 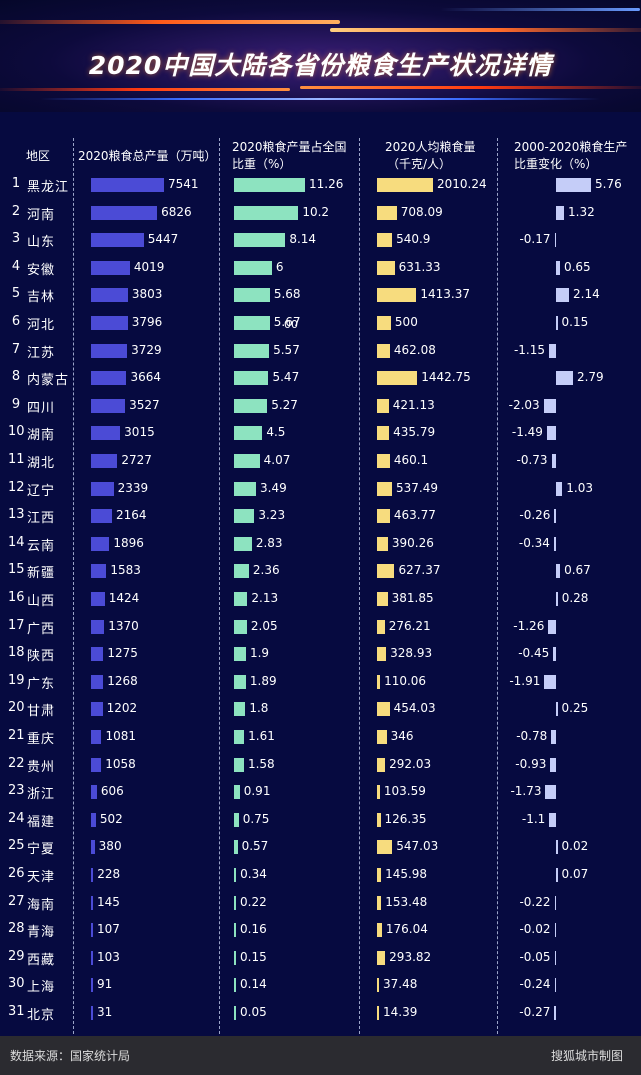 What do you see at coordinates (414, 349) in the screenshot?
I see `percap-value: 462.08` at bounding box center [414, 349].